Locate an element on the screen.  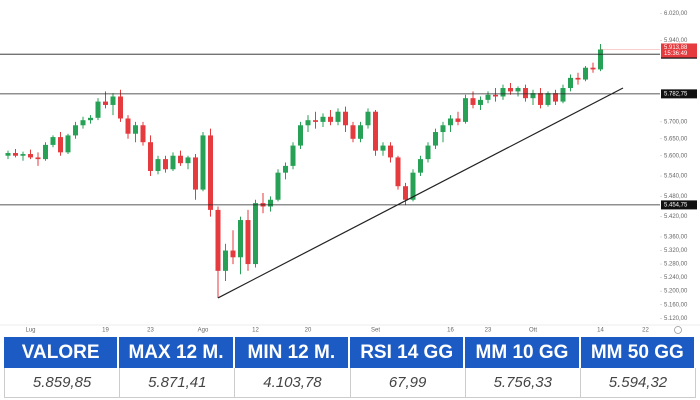
y-tick-label: 5.420,00 is located at coordinates (676, 217).